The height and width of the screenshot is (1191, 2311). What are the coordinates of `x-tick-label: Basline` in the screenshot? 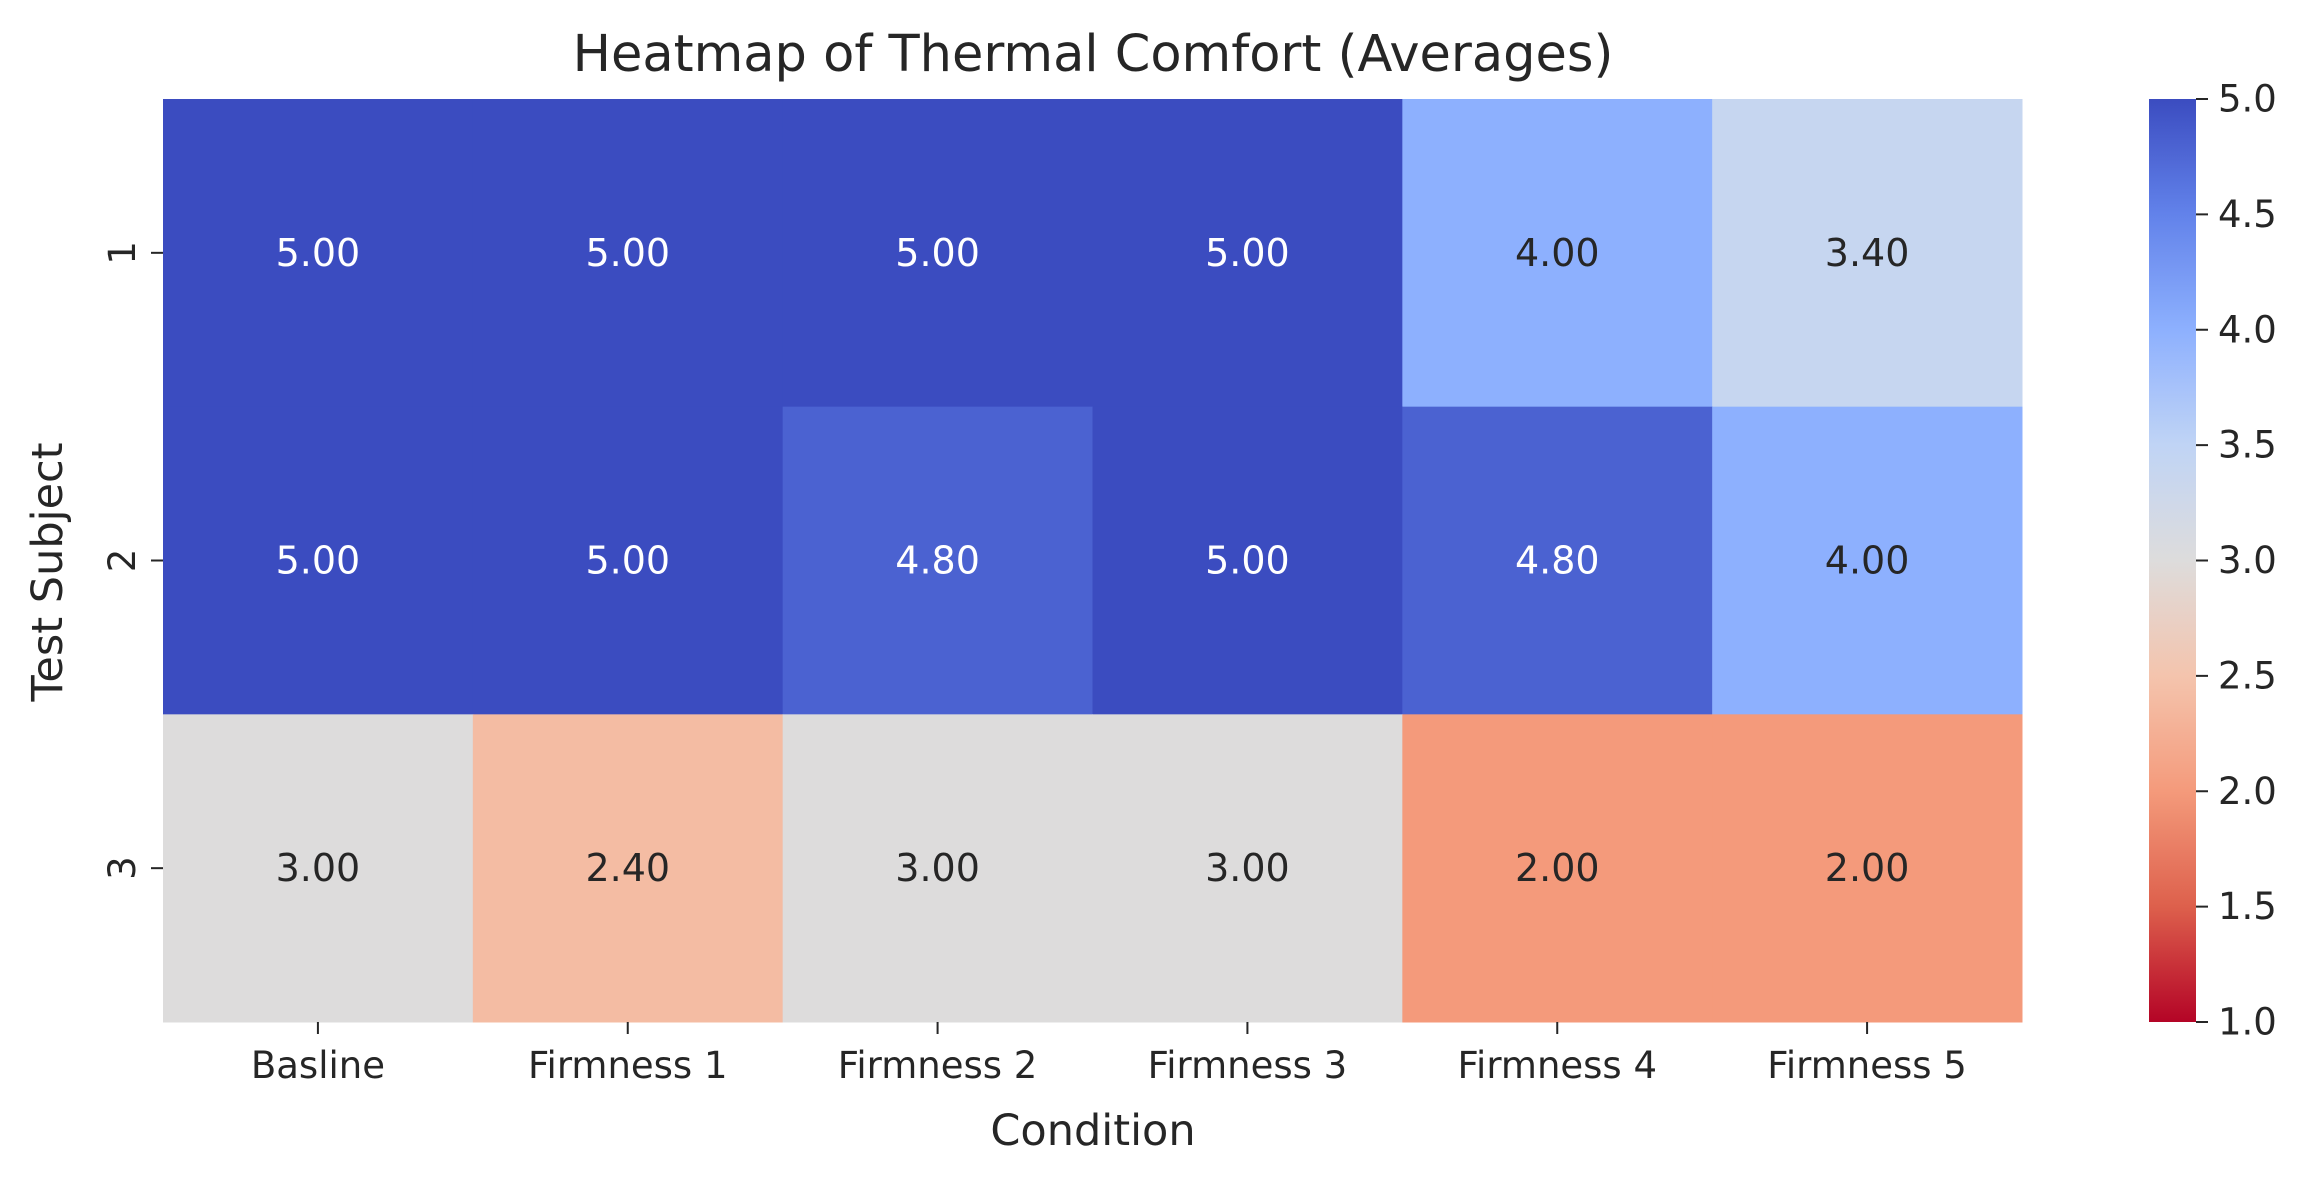 It's located at (318, 1065).